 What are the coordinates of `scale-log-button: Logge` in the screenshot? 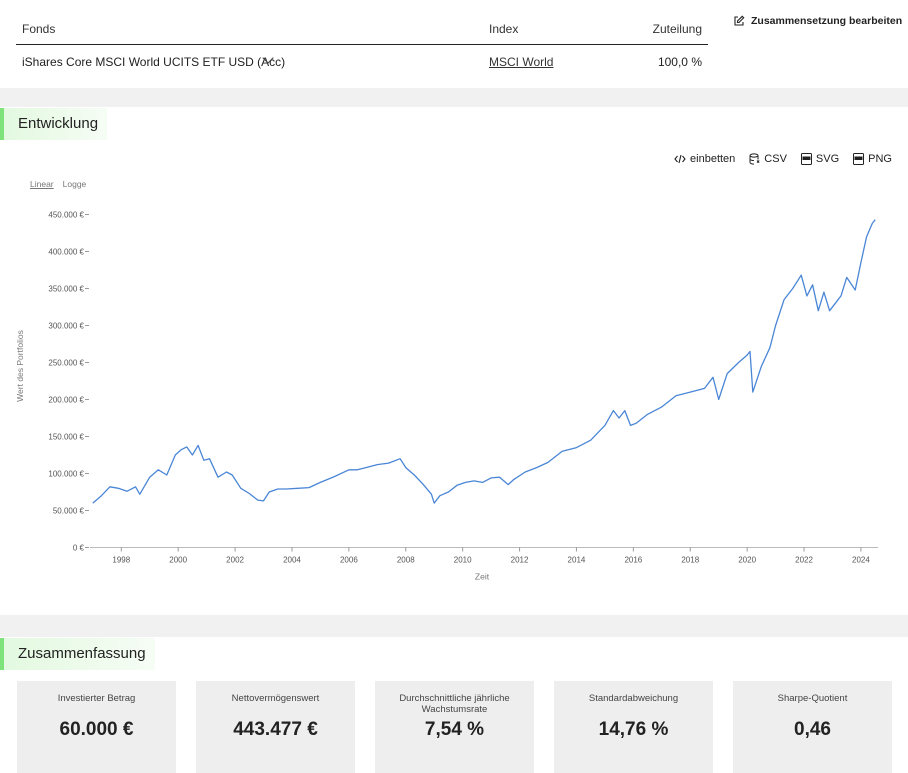 It's located at (74, 184).